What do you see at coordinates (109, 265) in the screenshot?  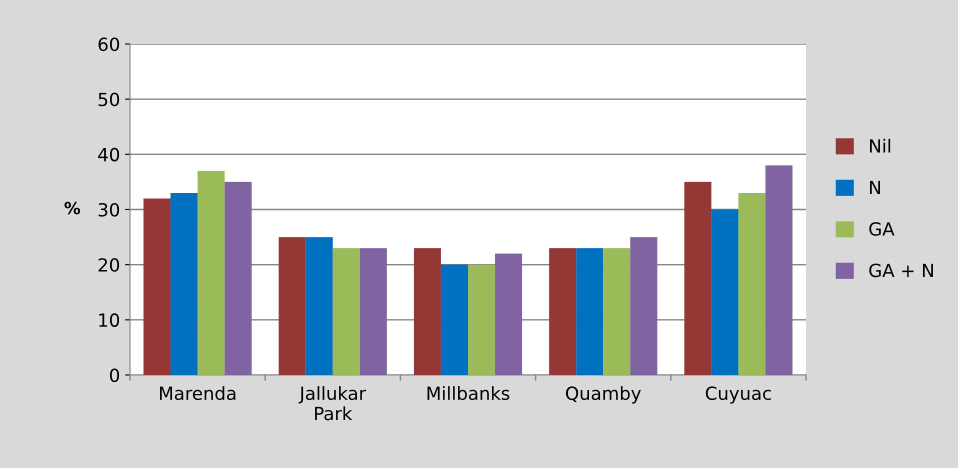 I see `y-tick-label: 20` at bounding box center [109, 265].